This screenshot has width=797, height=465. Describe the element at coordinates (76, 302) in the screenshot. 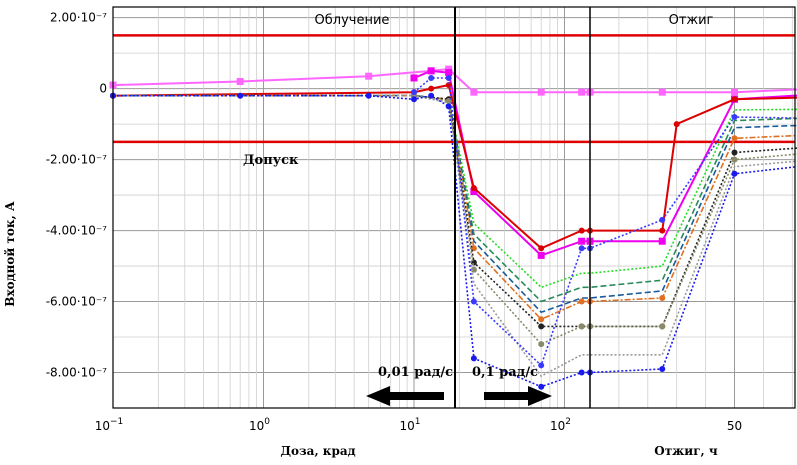

I see `y-tick-label: -6.00·10⁻⁷` at that location.